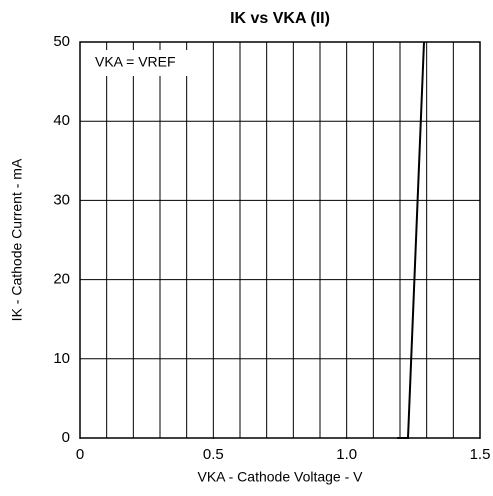 The height and width of the screenshot is (496, 493). What do you see at coordinates (17, 239) in the screenshot?
I see `y-axis-label: IK - Cathode Current - mA` at bounding box center [17, 239].